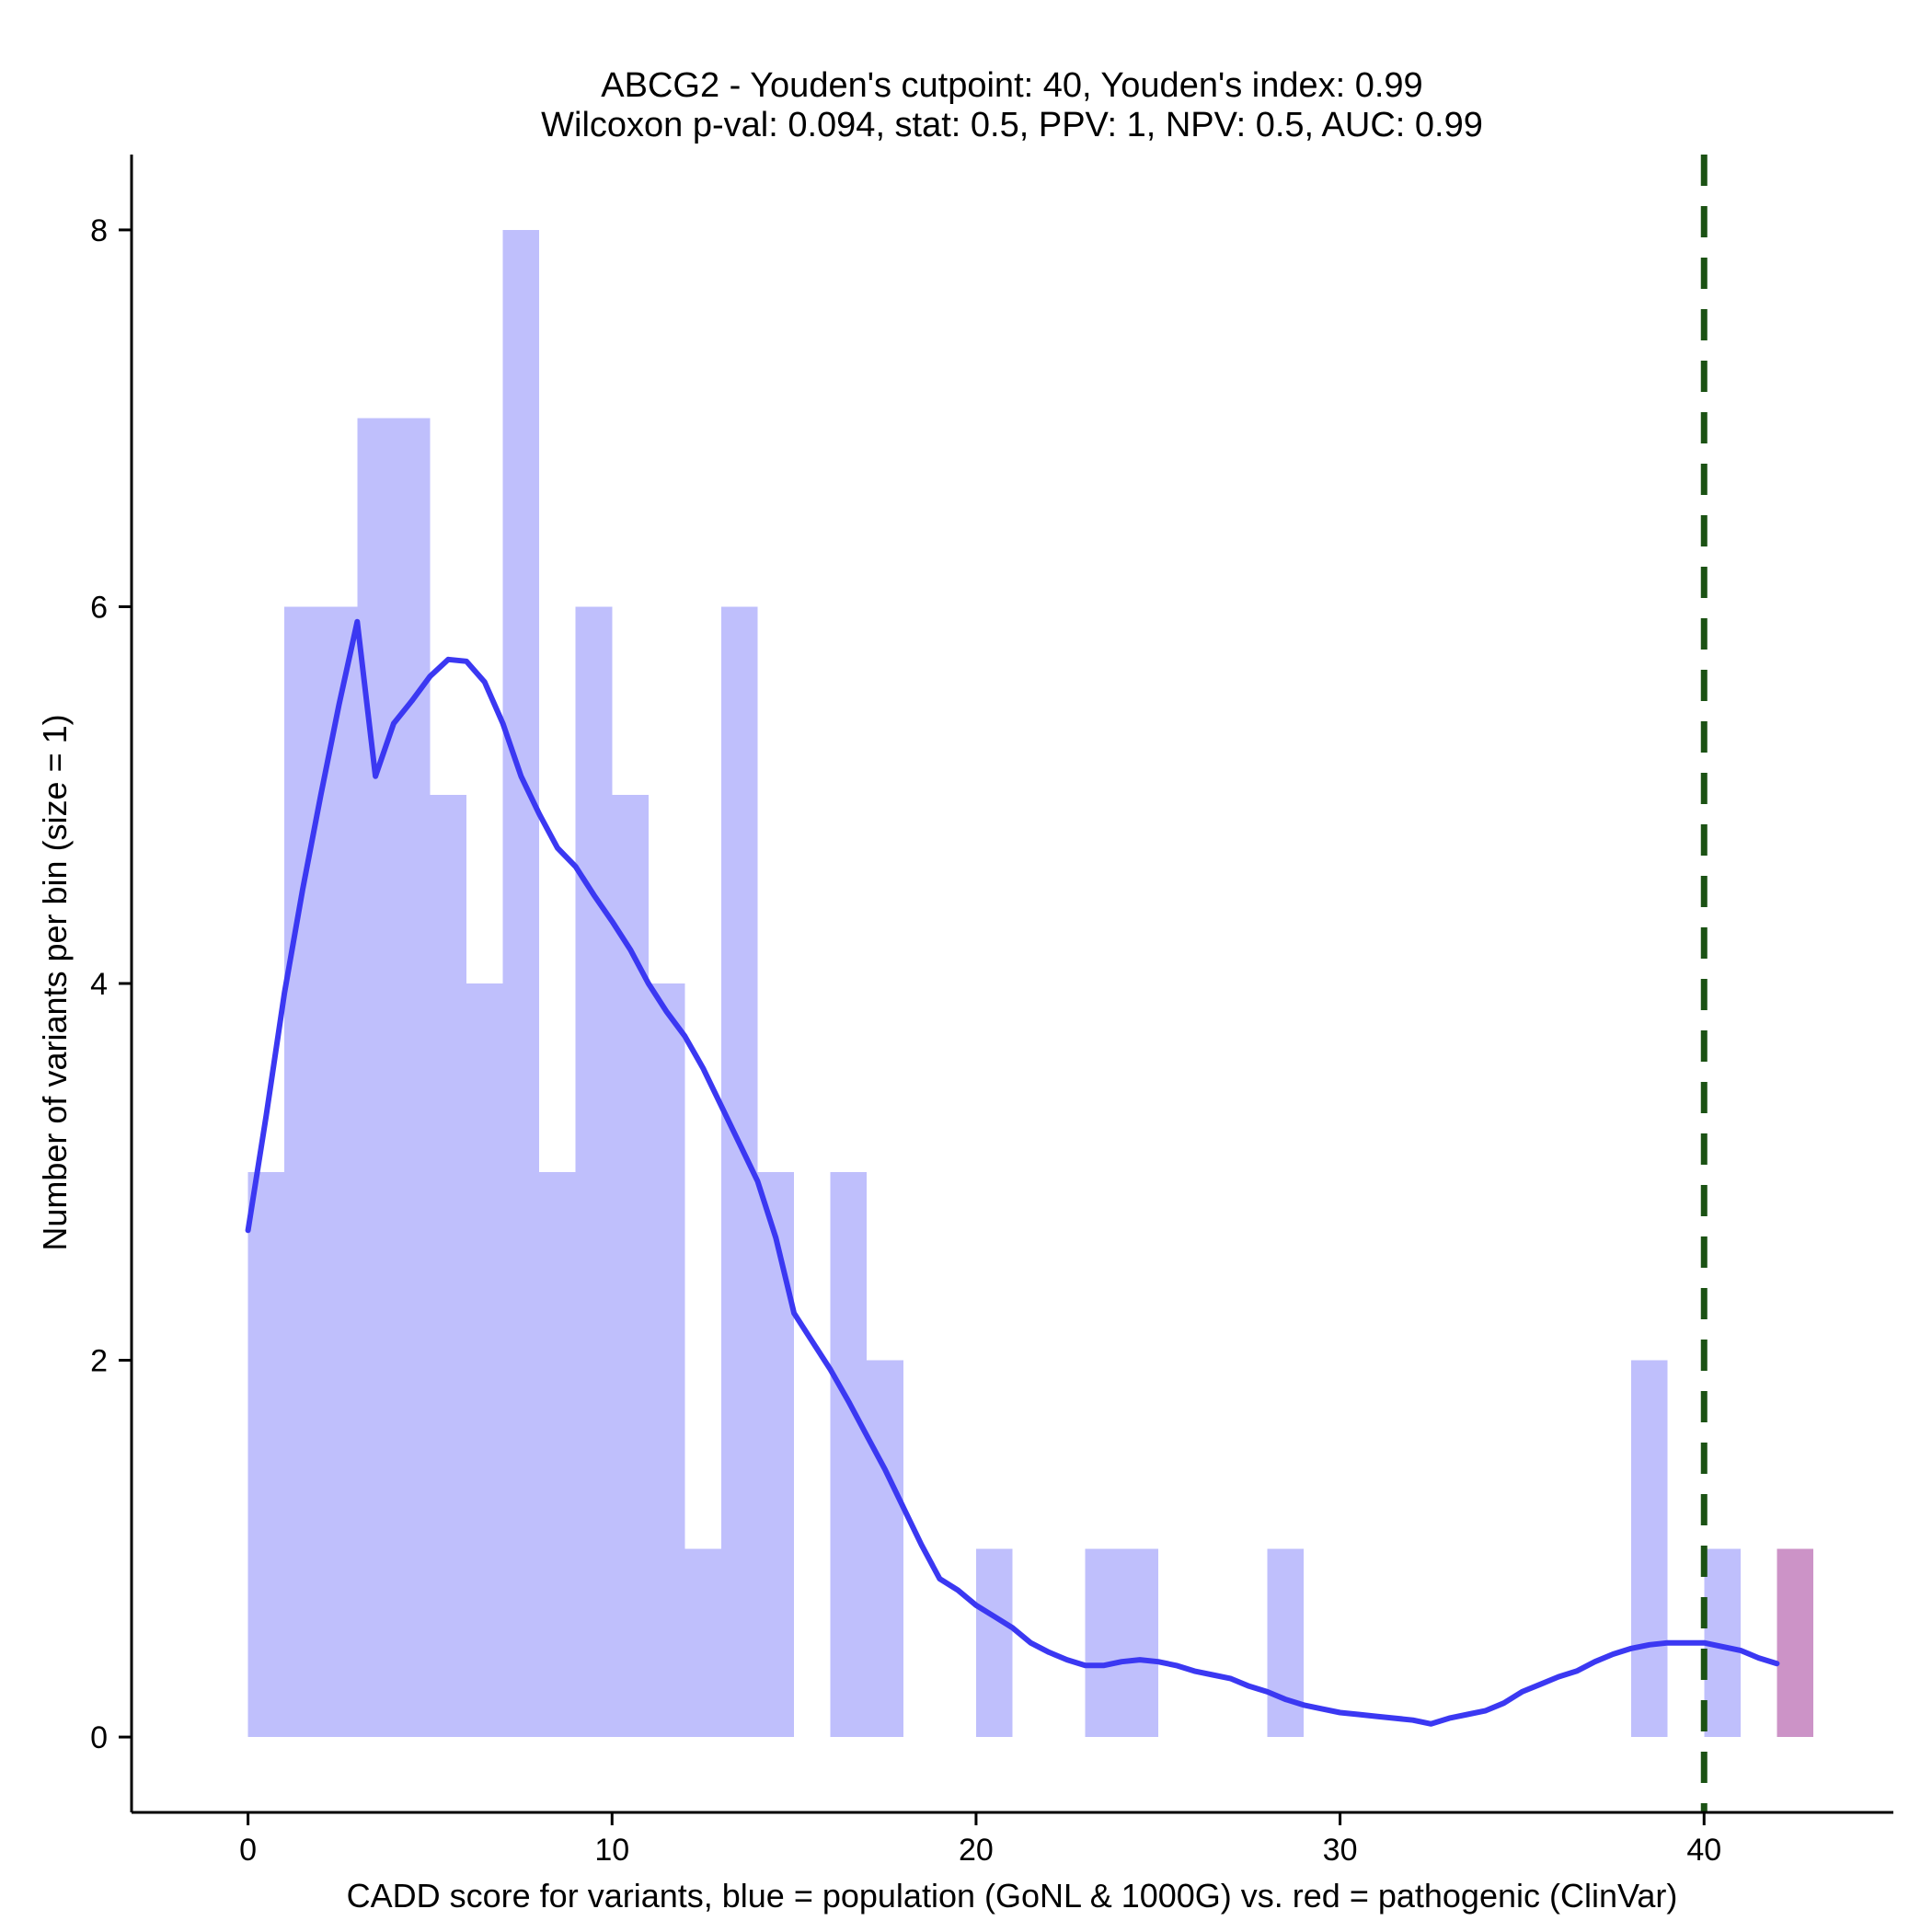 The width and height of the screenshot is (1932, 1932). I want to click on x-tick-label-0: 0, so click(248, 1850).